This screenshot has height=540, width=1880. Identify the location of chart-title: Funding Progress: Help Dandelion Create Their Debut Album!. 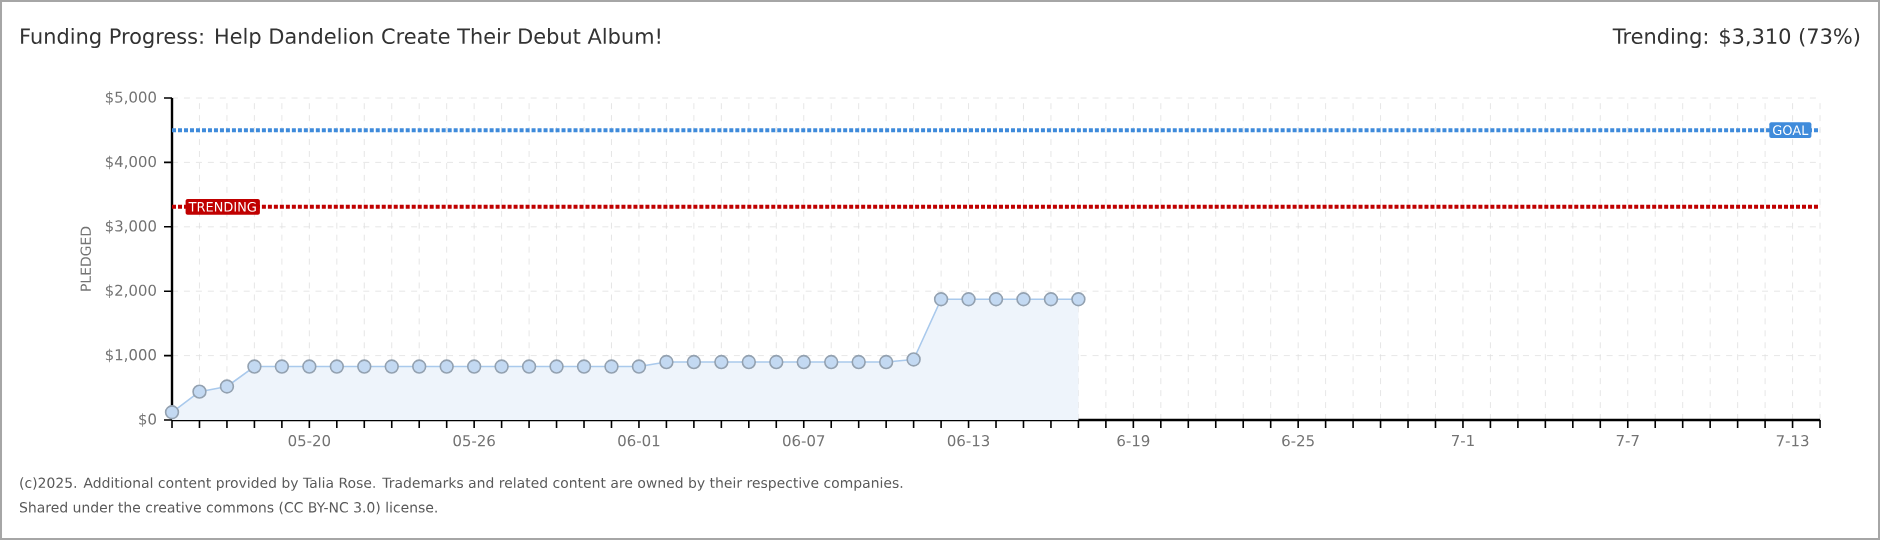
(340, 38).